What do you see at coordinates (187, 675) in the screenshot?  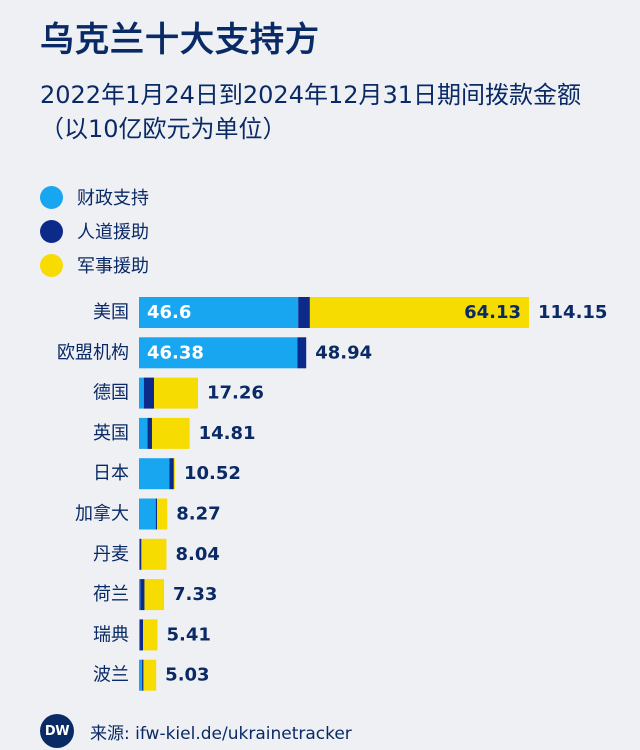 I see `total-label: 5.03` at bounding box center [187, 675].